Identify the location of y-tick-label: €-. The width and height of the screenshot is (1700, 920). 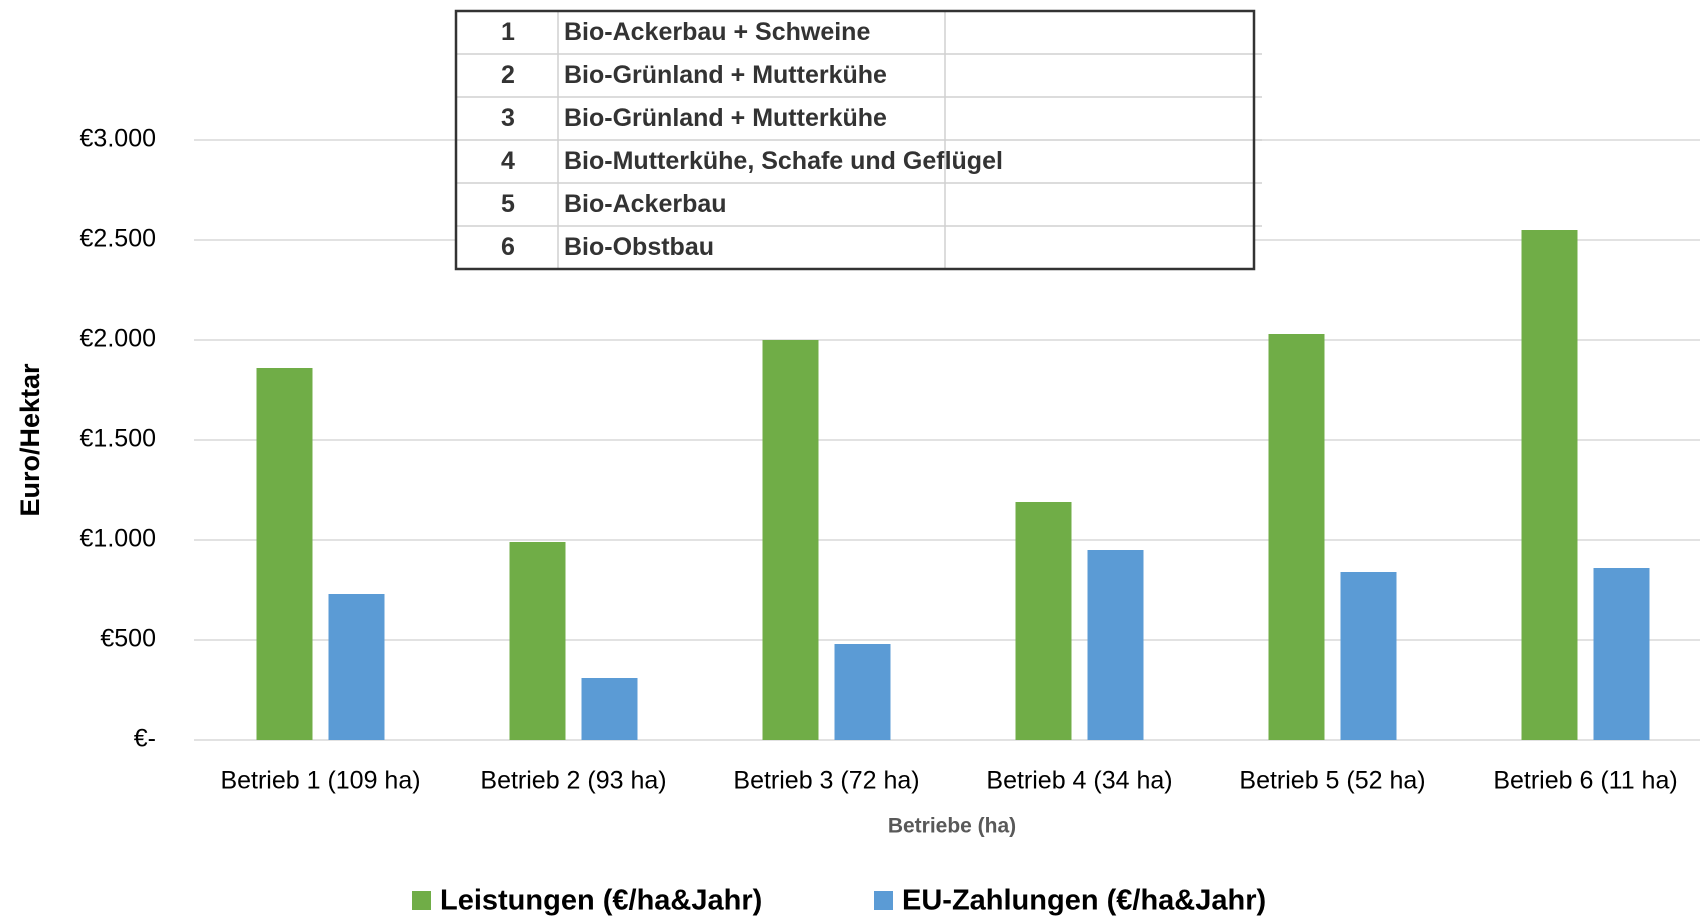
(145, 739).